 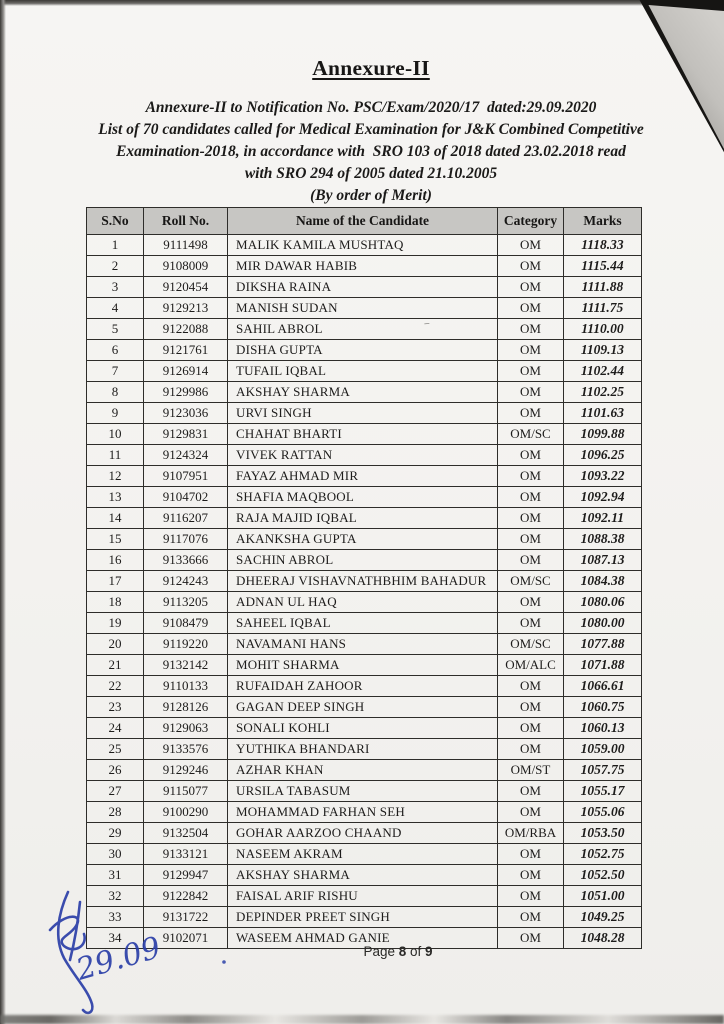 I want to click on table-row: 10 9129831 CHAHAT BHARTI OM/SC 1099.88, so click(x=364, y=434).